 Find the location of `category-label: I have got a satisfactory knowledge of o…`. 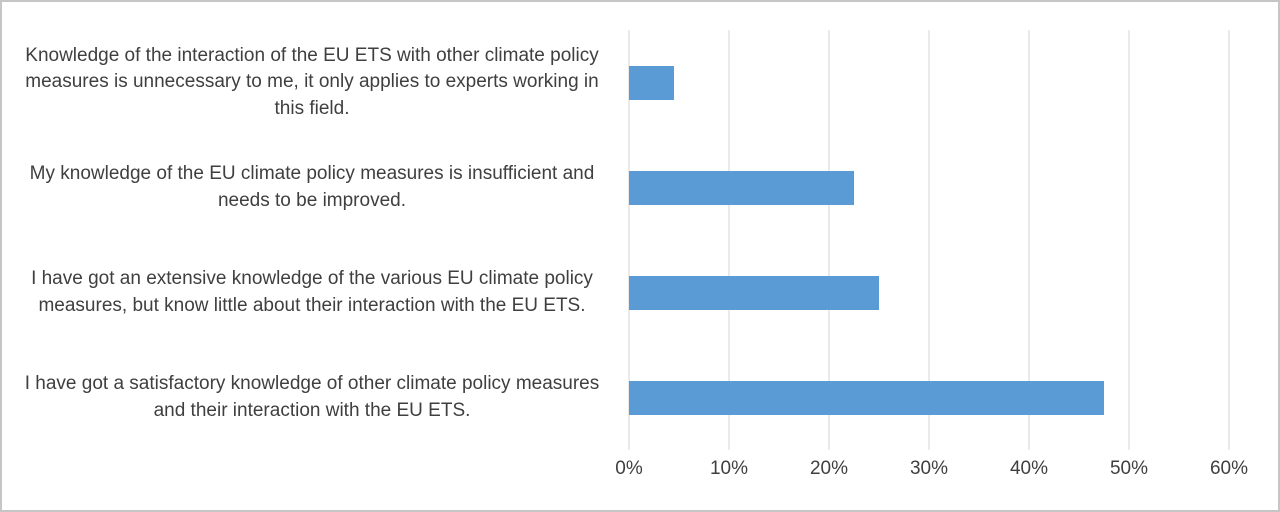

category-label: I have got a satisfactory knowledge of o… is located at coordinates (312, 397).